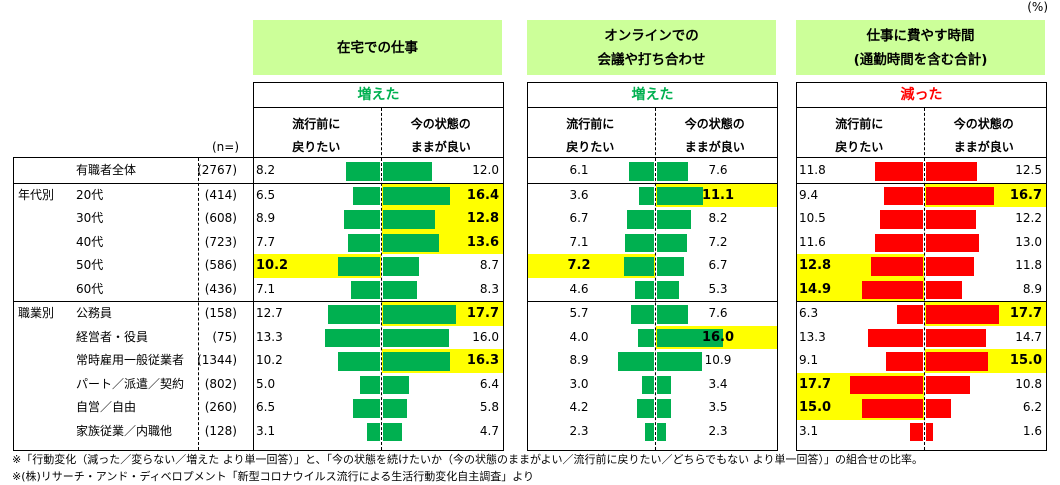 This screenshot has height=485, width=1060. I want to click on value-label-right: 12.2, so click(1028, 218).